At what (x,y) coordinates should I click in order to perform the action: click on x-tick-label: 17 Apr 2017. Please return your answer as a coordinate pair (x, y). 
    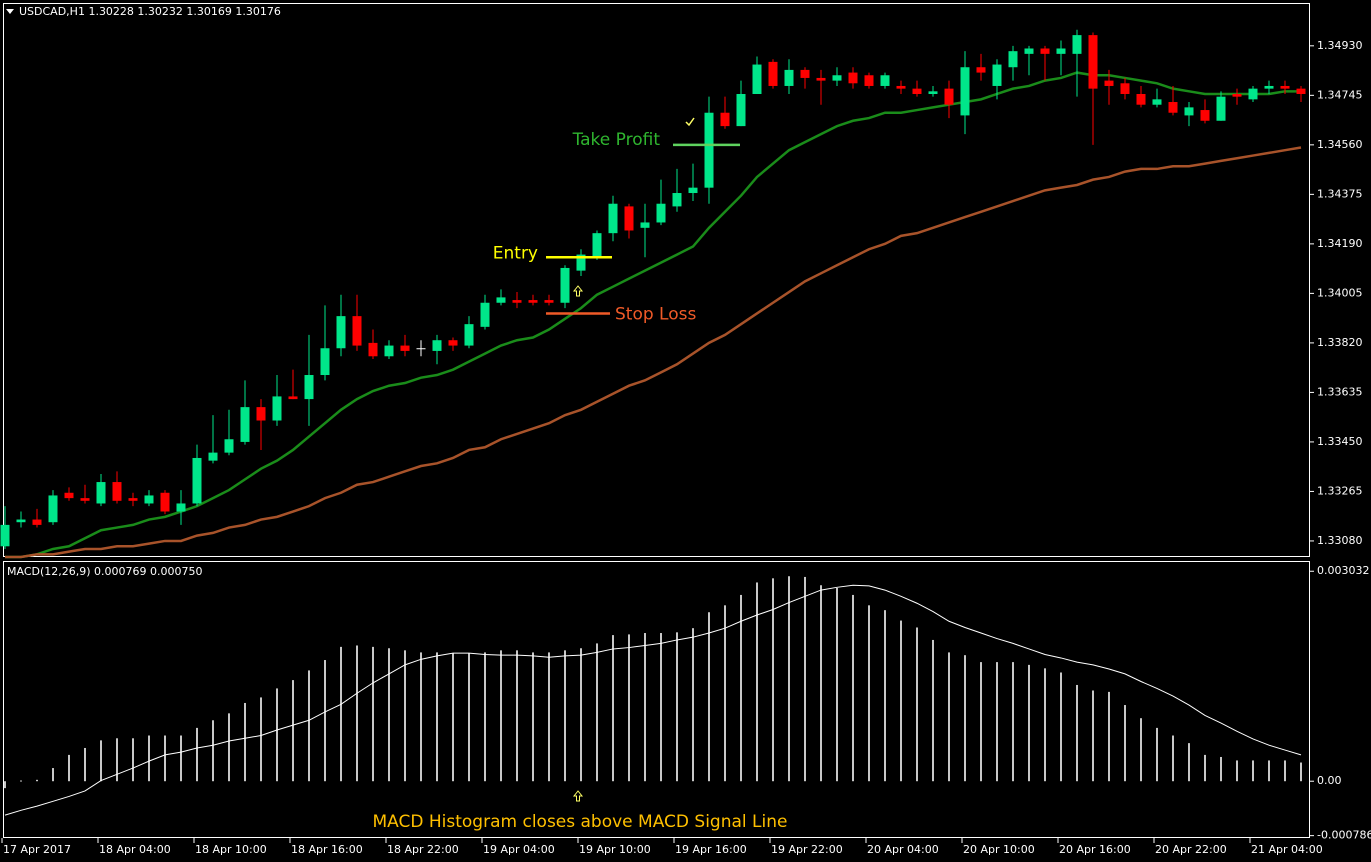
    Looking at the image, I should click on (37, 849).